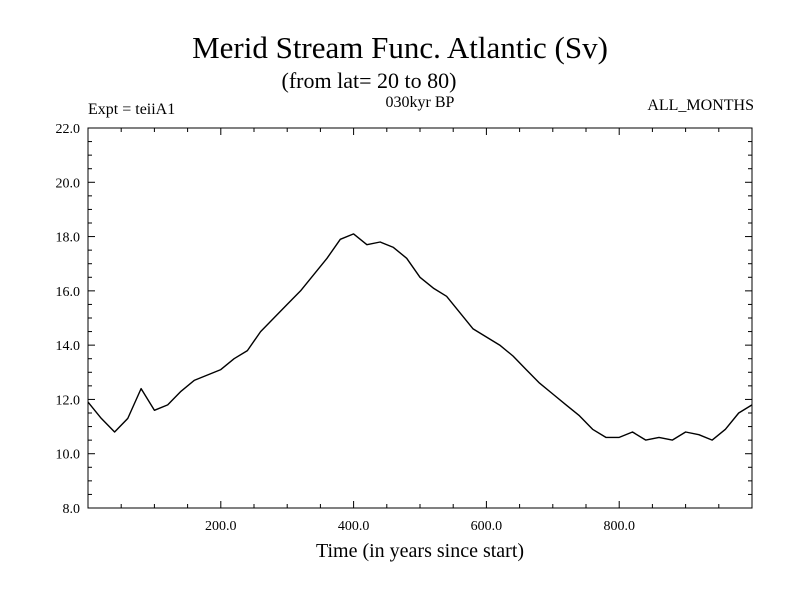  Describe the element at coordinates (68, 238) in the screenshot. I see `y-tick-label: 18.0` at that location.